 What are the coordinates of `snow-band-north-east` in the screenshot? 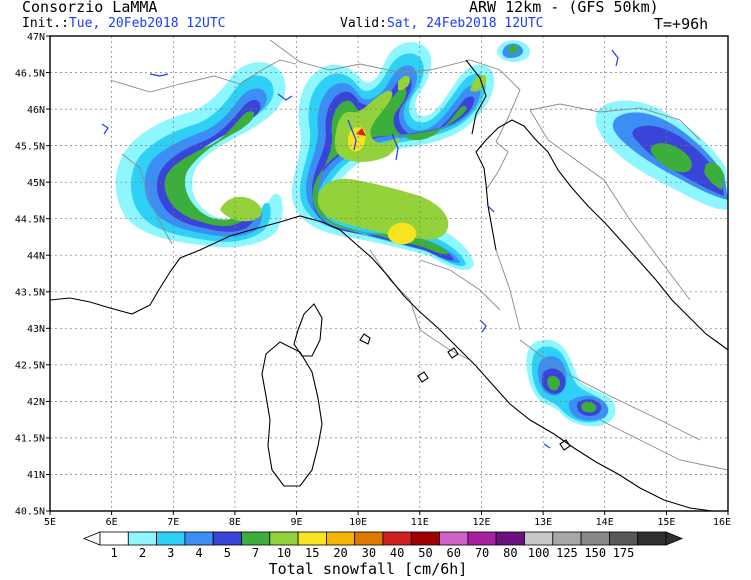 It's located at (514, 51).